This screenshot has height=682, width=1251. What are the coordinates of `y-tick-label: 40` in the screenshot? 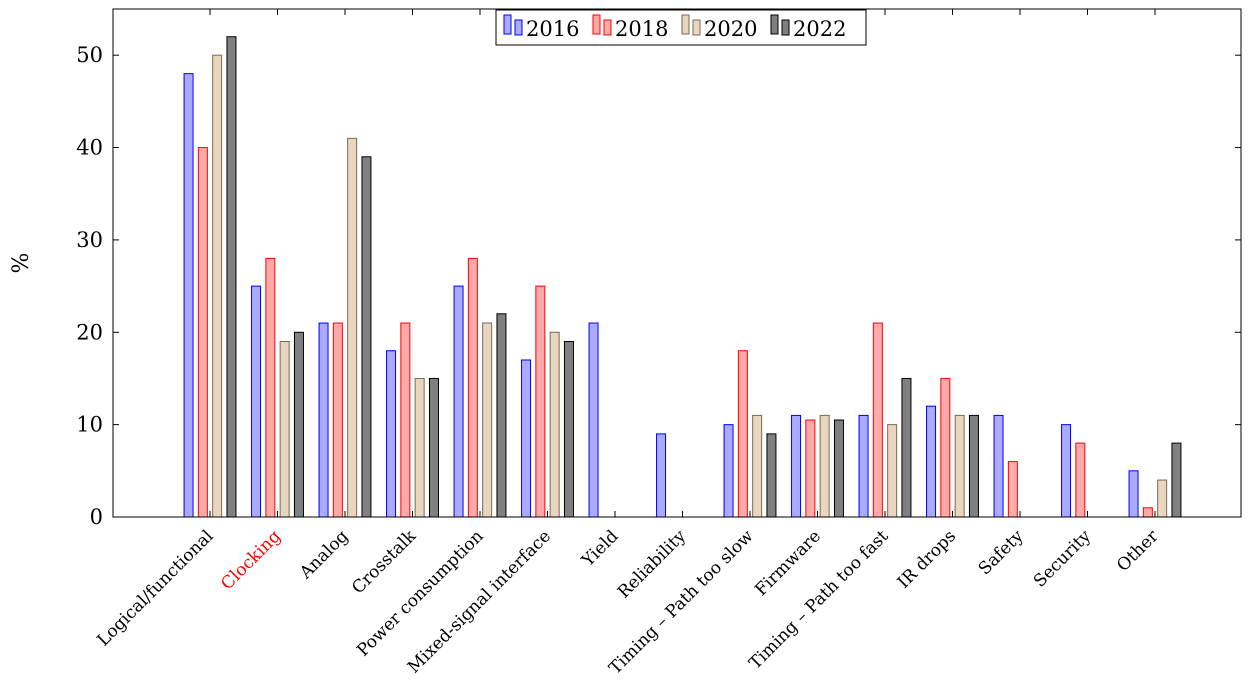 It's located at (89, 148).